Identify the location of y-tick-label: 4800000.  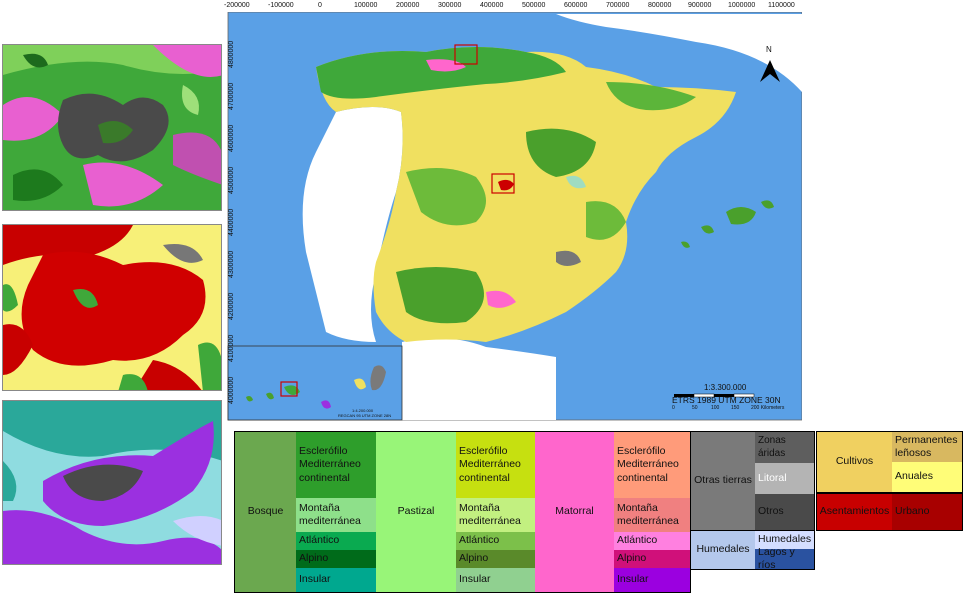
(231, 54).